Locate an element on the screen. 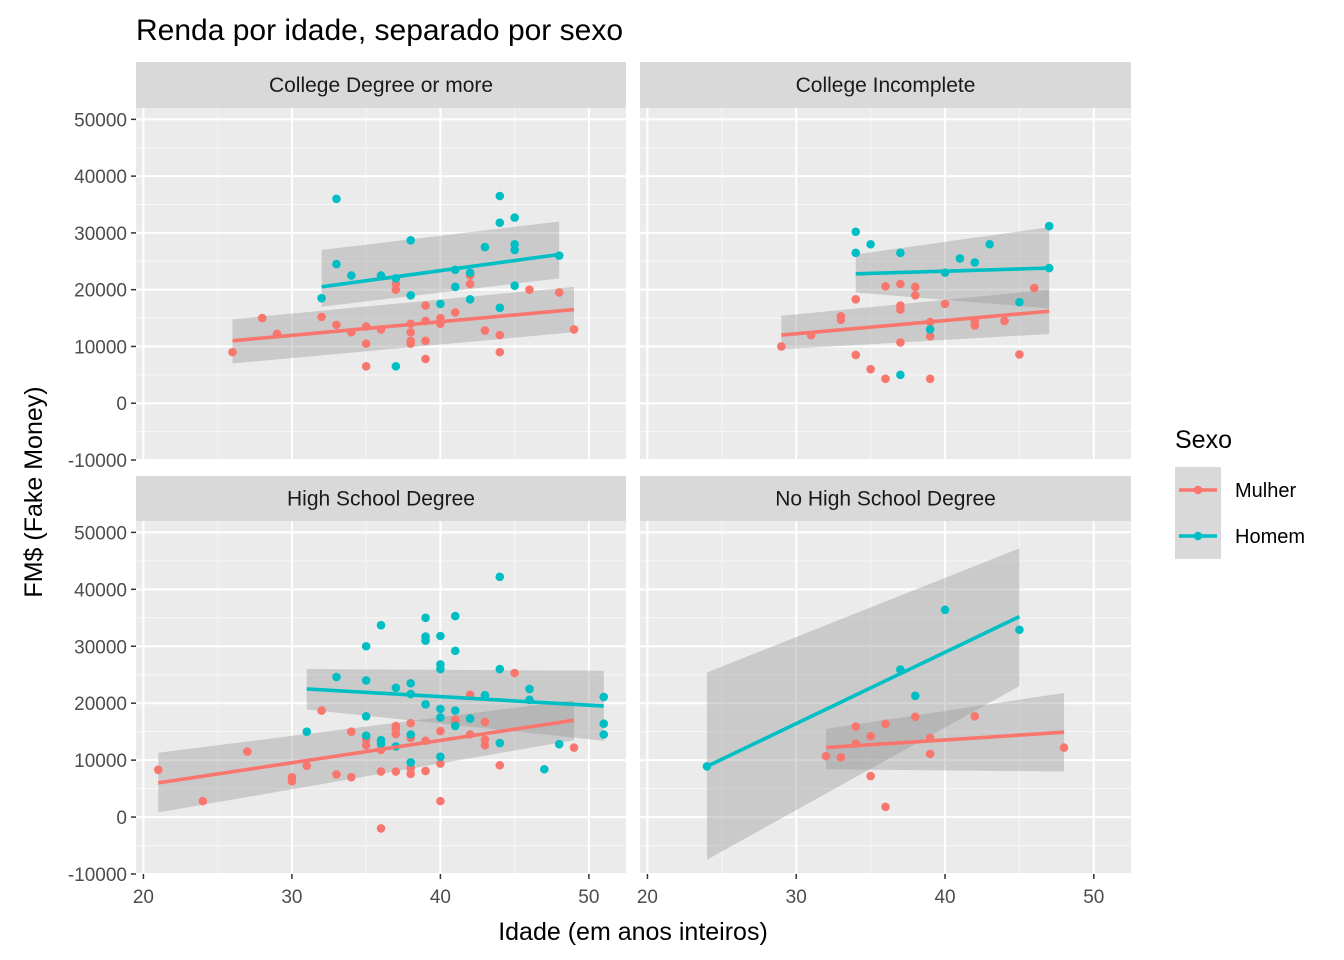  strip-label: High School Degree is located at coordinates (381, 499).